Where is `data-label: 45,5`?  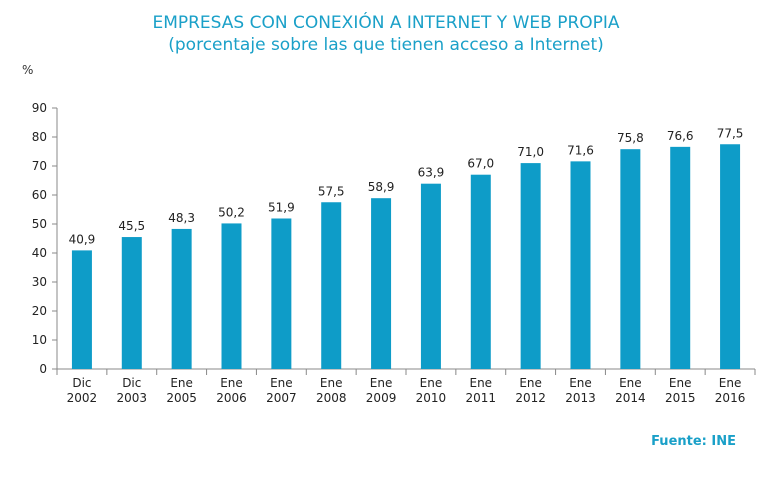
data-label: 45,5 is located at coordinates (131, 226).